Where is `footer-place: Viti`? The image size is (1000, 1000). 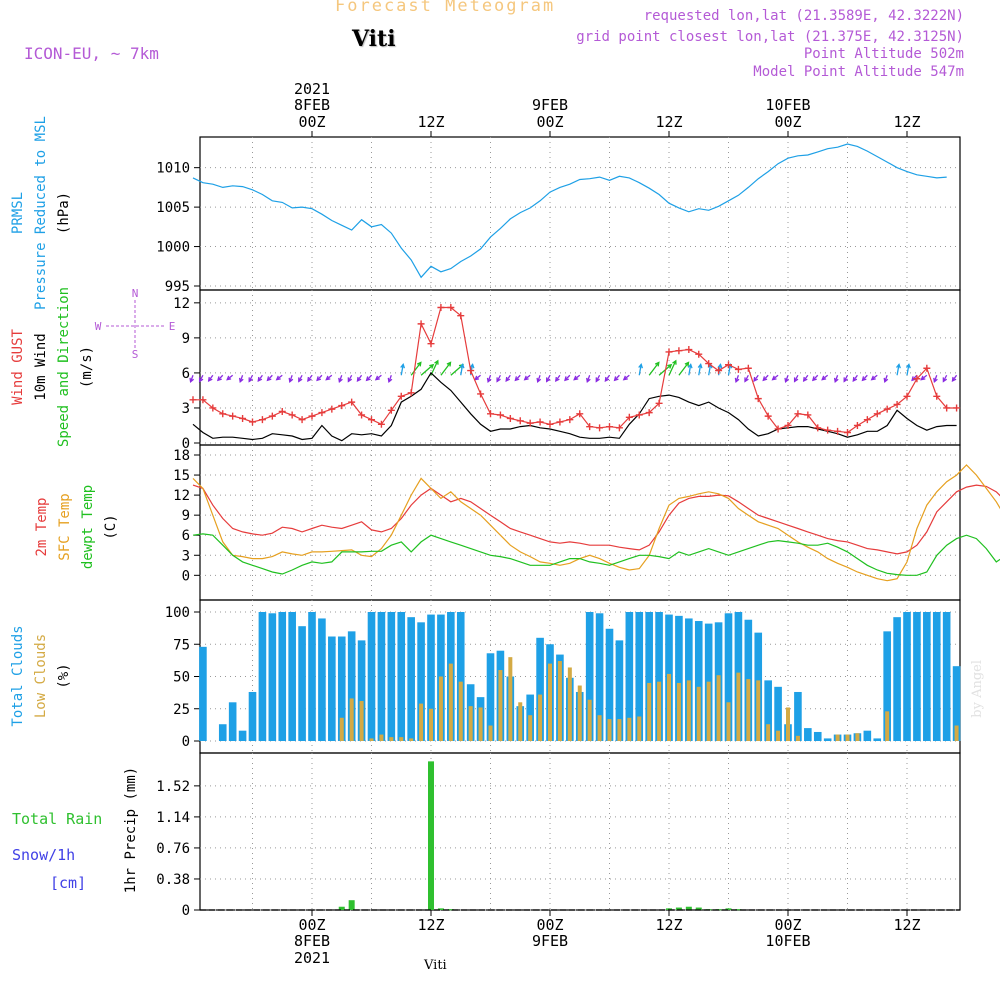
footer-place: Viti is located at coordinates (435, 965).